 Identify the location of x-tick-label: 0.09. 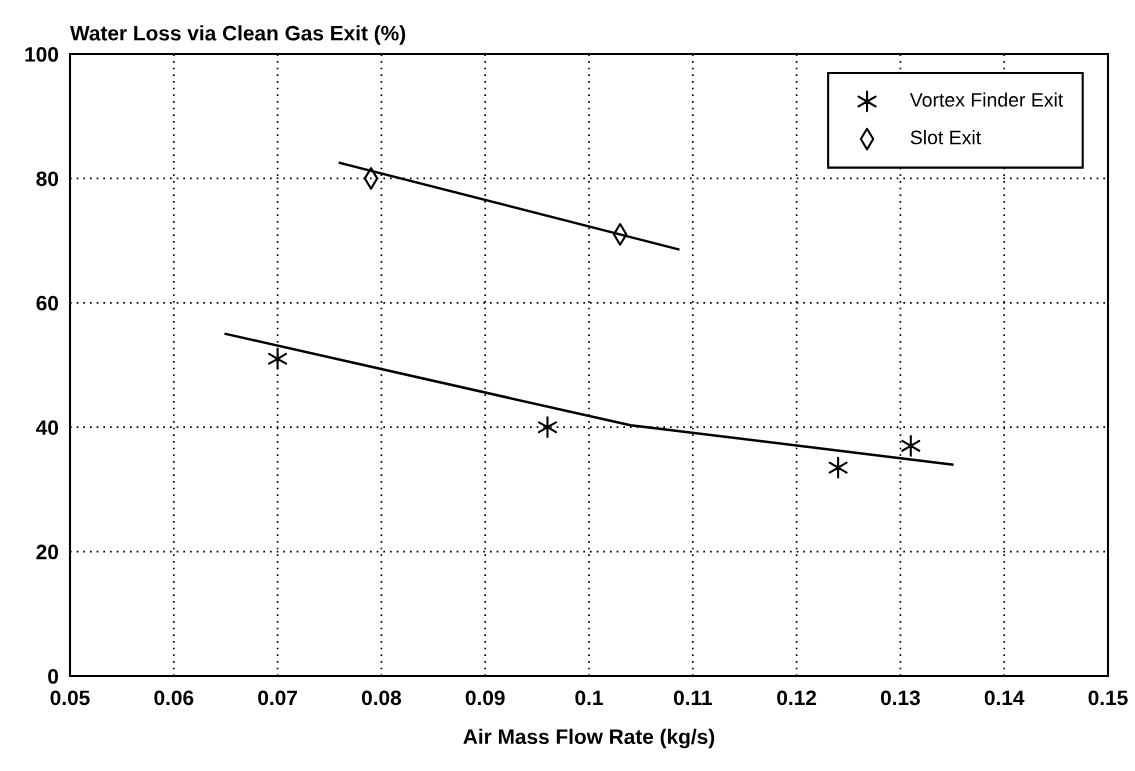
(485, 698).